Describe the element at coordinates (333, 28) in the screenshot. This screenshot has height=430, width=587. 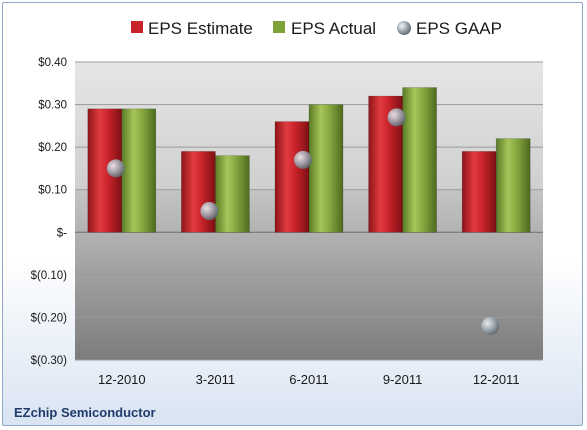
I see `legend-label-eps-actual: EPS Actual` at that location.